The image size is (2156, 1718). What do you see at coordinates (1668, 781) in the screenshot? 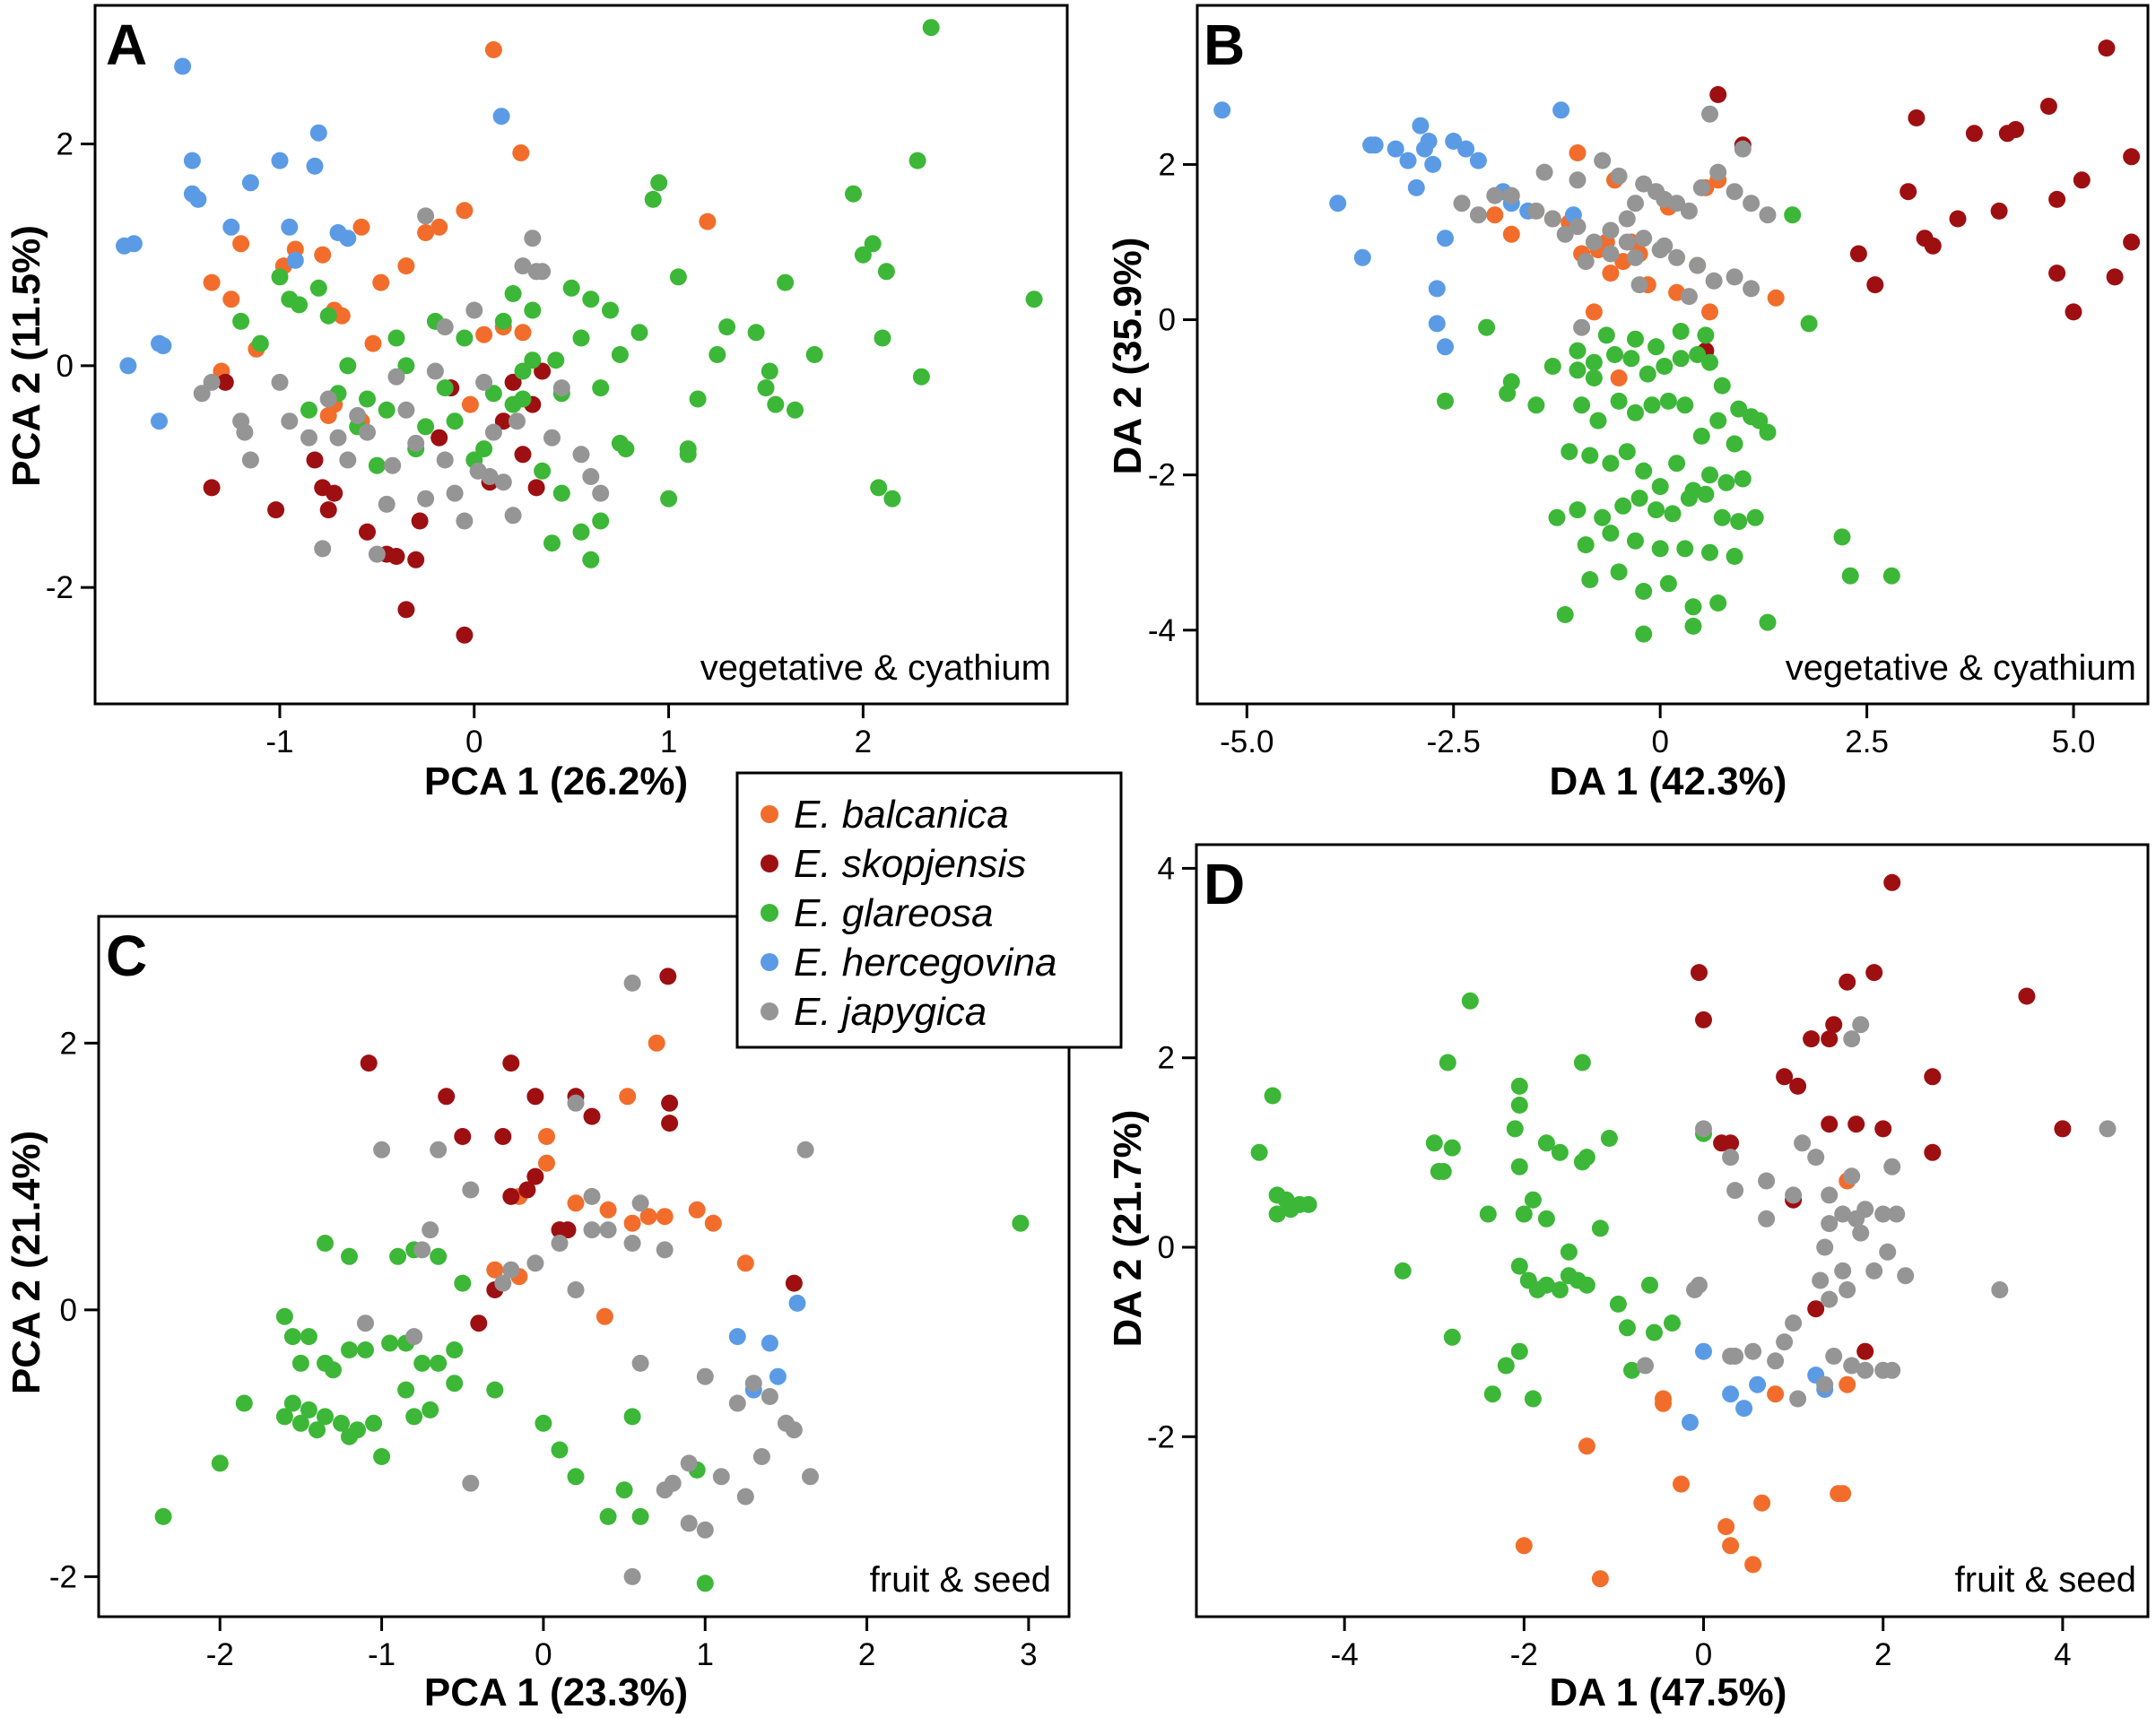
I see `x-axis-title: DA 1 (42.3%)` at bounding box center [1668, 781].